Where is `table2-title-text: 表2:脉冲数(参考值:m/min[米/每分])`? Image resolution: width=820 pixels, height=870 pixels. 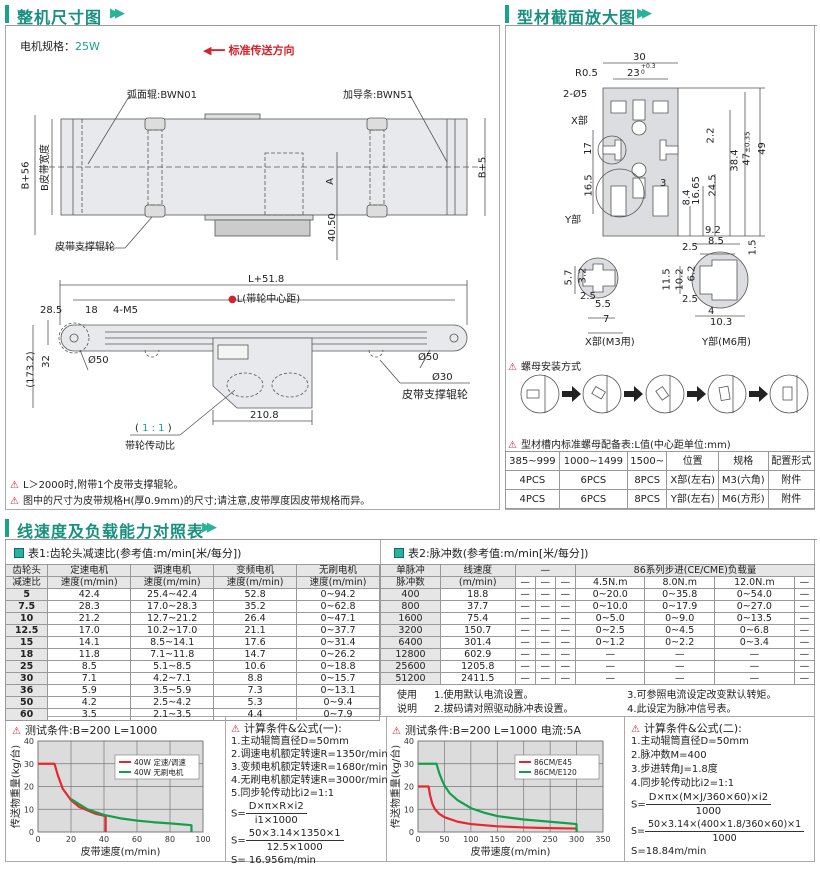 table2-title-text: 表2:脉冲数(参考值:m/min[米/每分]) is located at coordinates (498, 553).